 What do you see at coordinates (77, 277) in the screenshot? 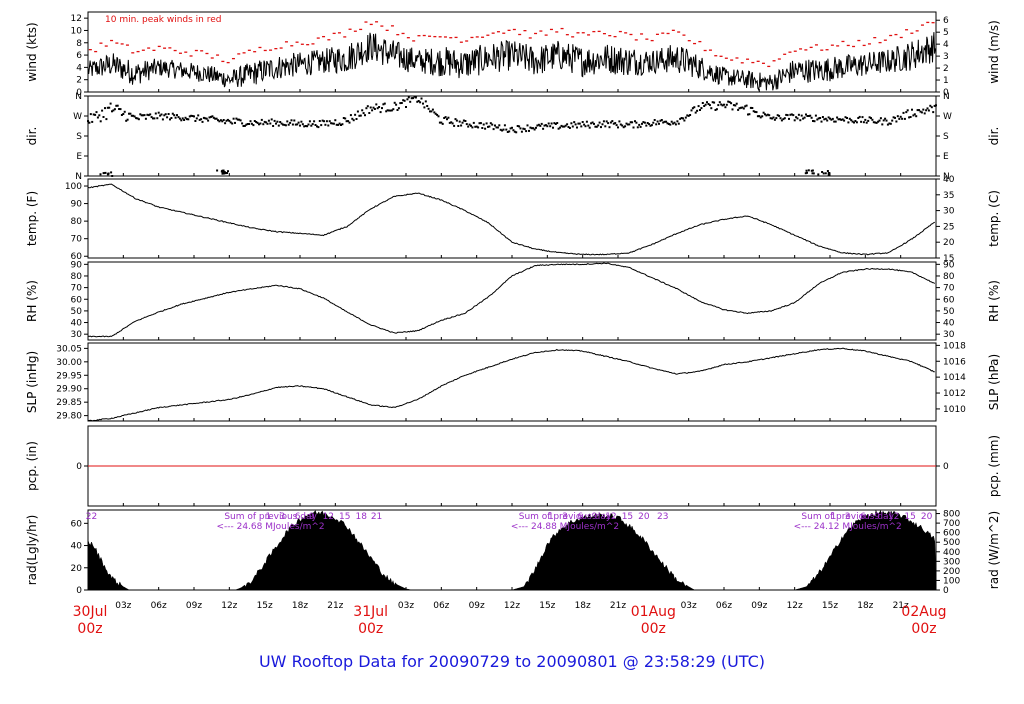
I see `ytick-label-left-rh: 80` at bounding box center [77, 277].